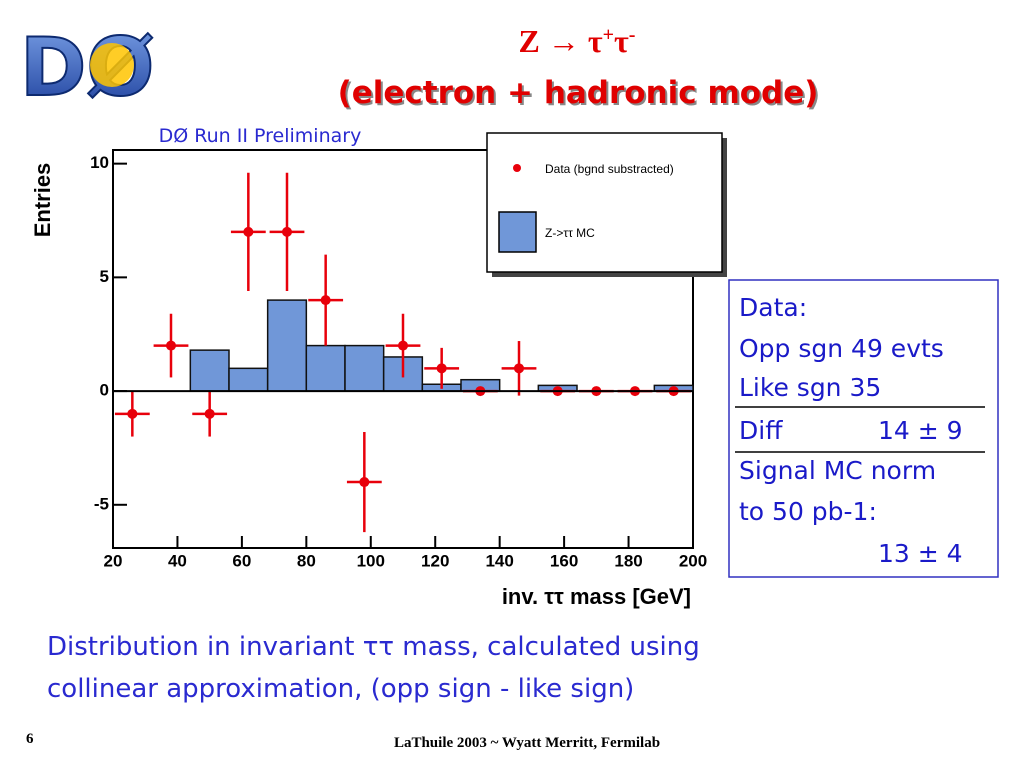  I want to click on info-box, so click(863, 428).